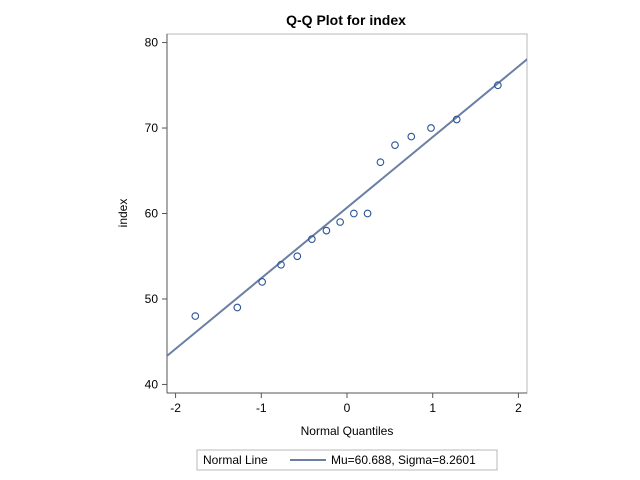 This screenshot has height=480, width=640. Describe the element at coordinates (152, 128) in the screenshot. I see `y-tick-label: 70` at that location.